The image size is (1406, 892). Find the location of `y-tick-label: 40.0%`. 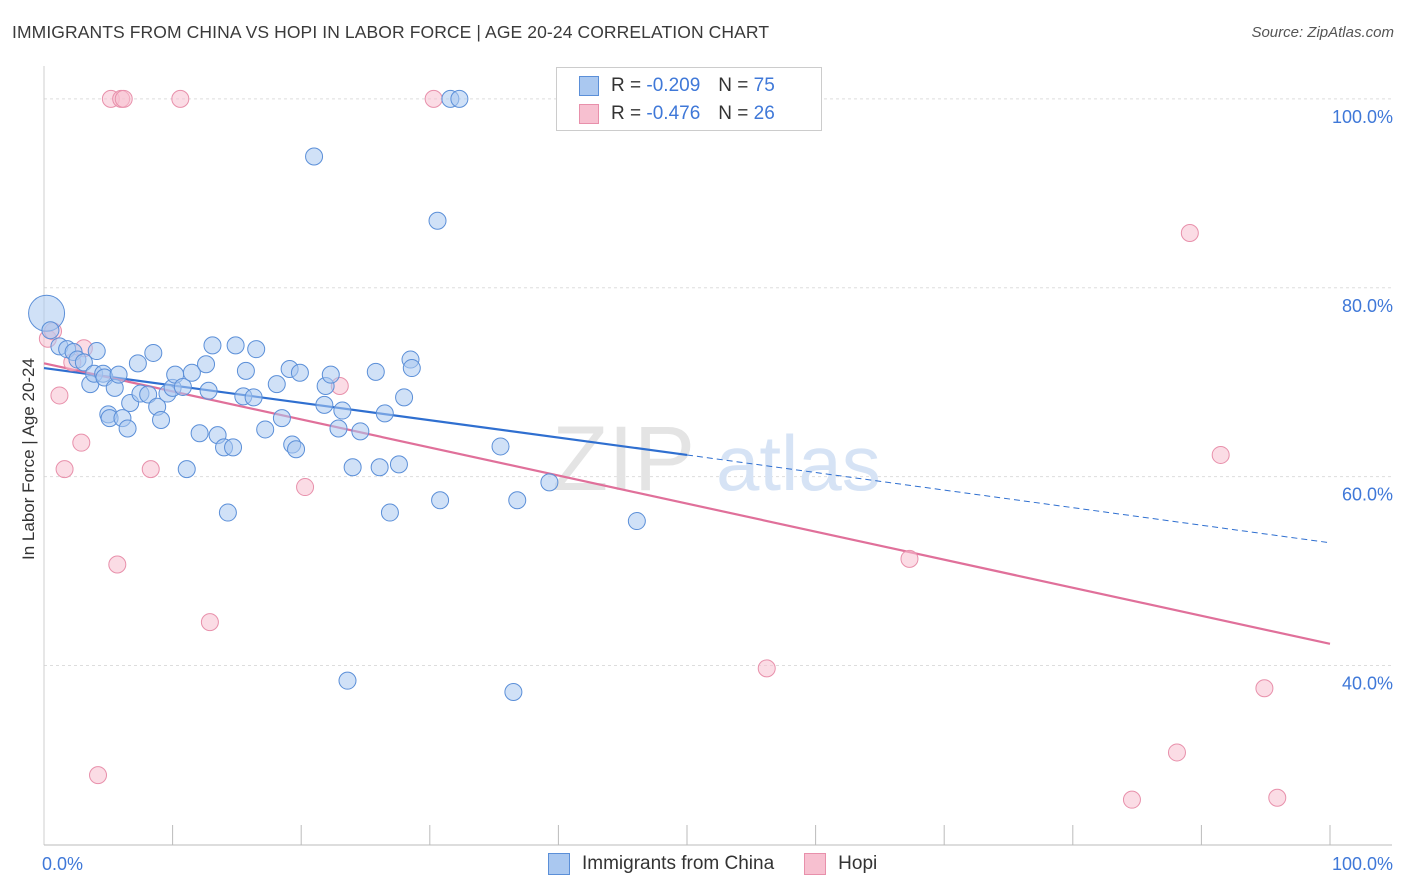

y-tick-label: 40.0% is located at coordinates (1367, 684).